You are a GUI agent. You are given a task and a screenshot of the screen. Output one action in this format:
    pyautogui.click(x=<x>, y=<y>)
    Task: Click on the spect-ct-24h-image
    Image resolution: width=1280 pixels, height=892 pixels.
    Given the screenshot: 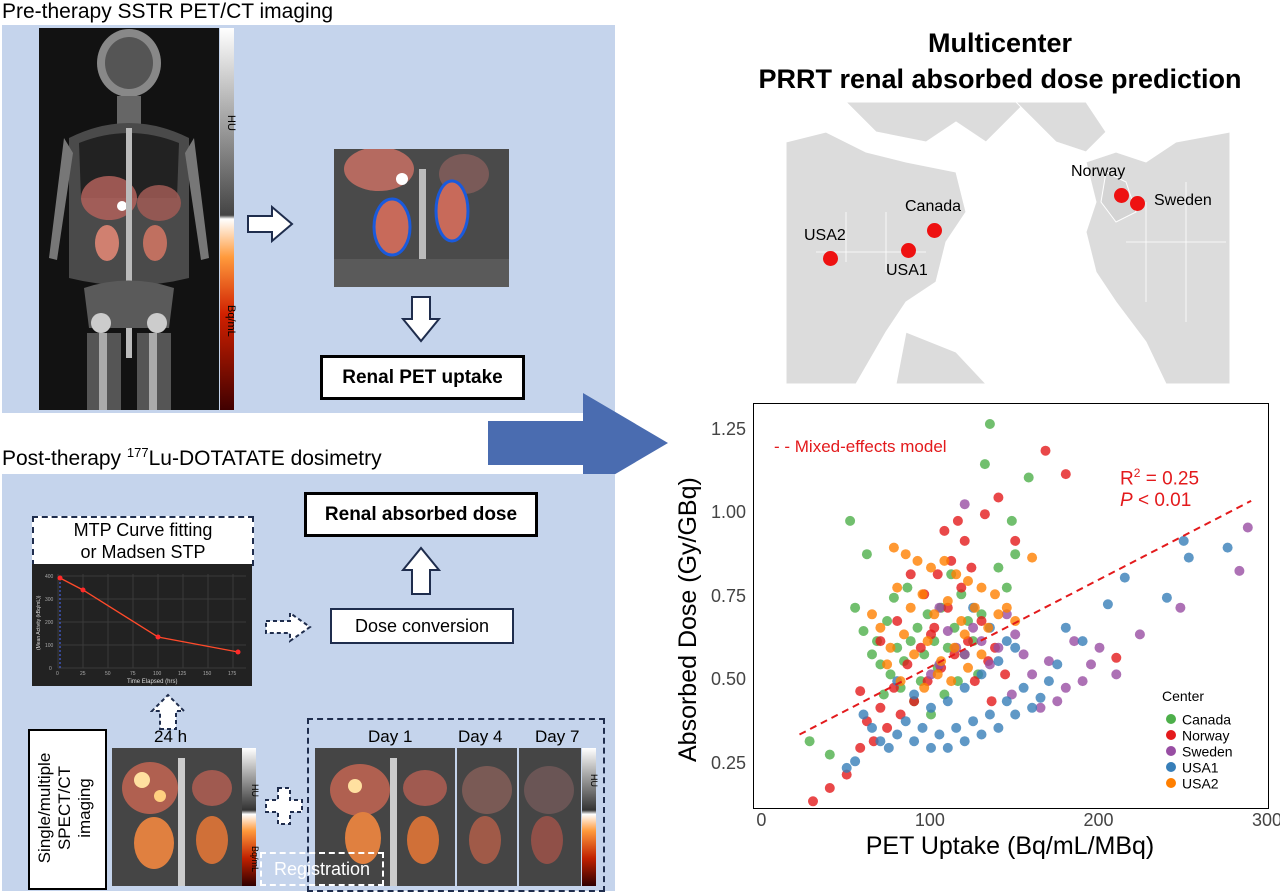 What is the action you would take?
    pyautogui.click(x=177, y=817)
    